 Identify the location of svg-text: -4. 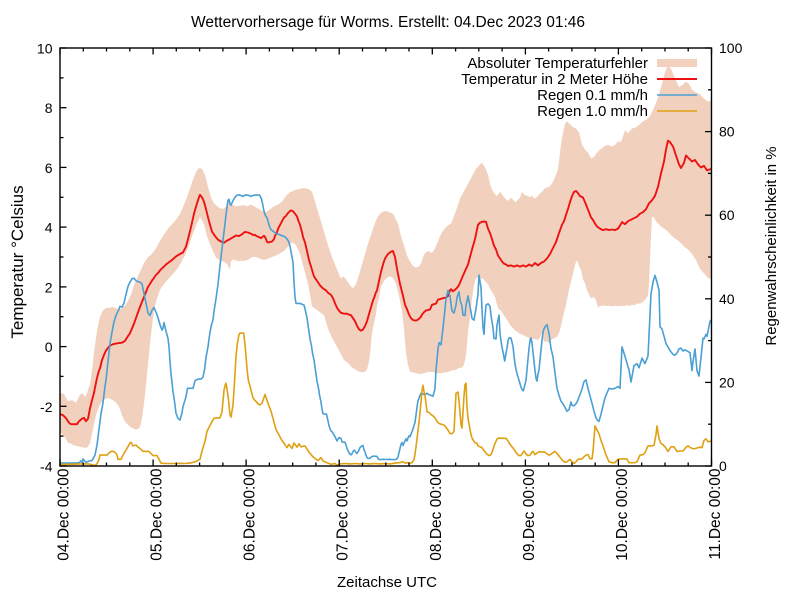
(46, 467).